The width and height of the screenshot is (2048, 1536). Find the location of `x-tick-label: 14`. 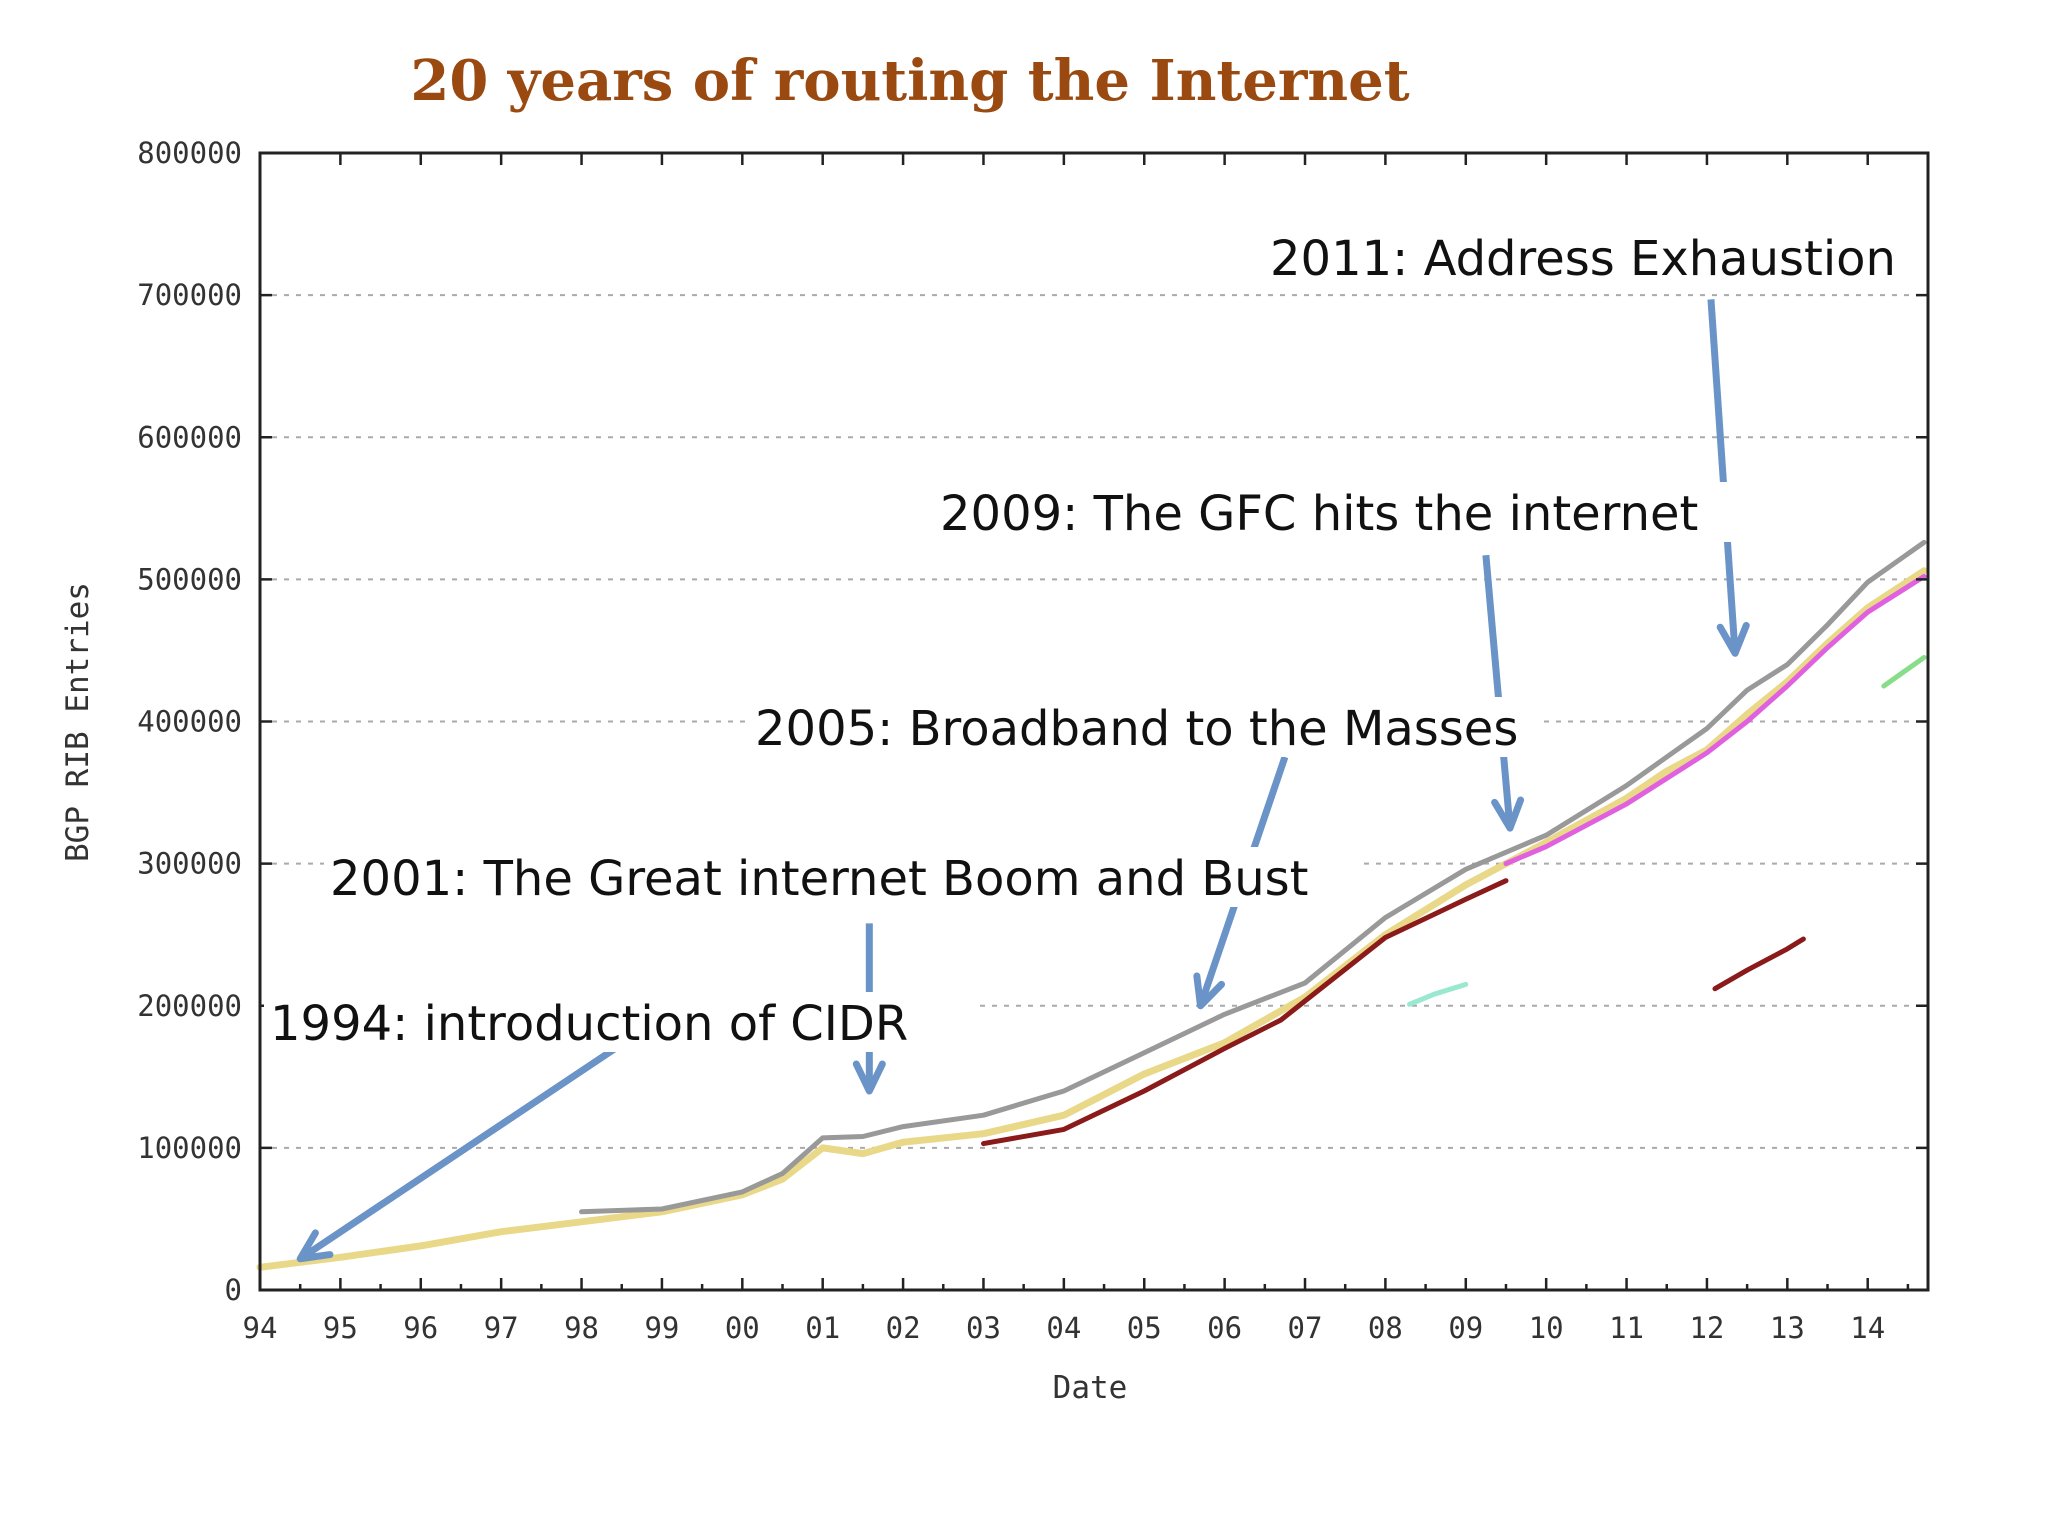

x-tick-label: 14 is located at coordinates (1867, 1328).